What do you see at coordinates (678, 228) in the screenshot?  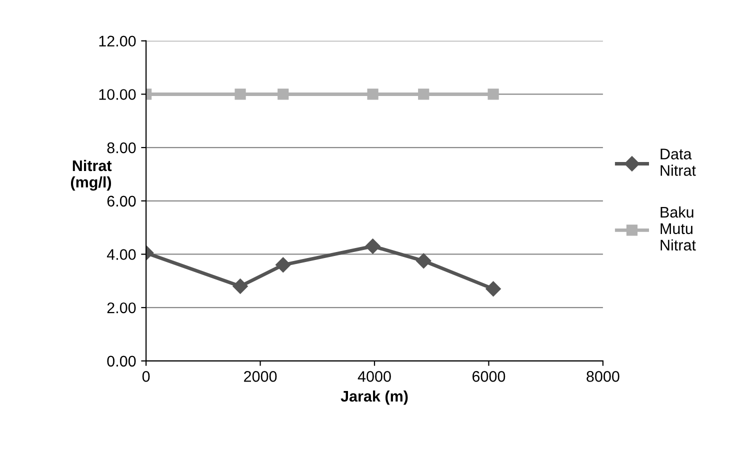 I see `legend-label: Baku Mutu Nitrat` at bounding box center [678, 228].